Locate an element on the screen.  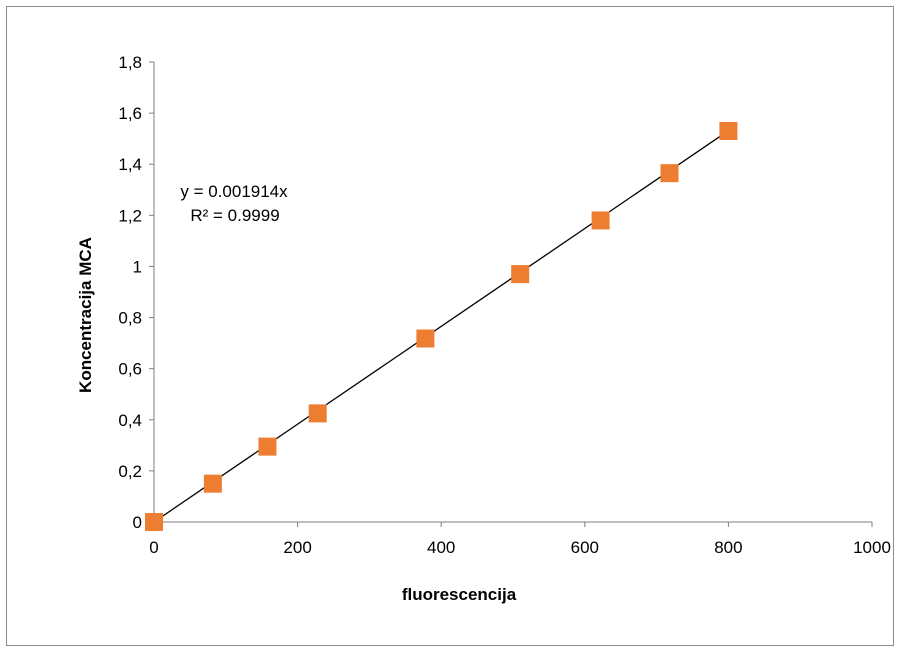
x-axis-title: fluorescencija is located at coordinates (459, 594).